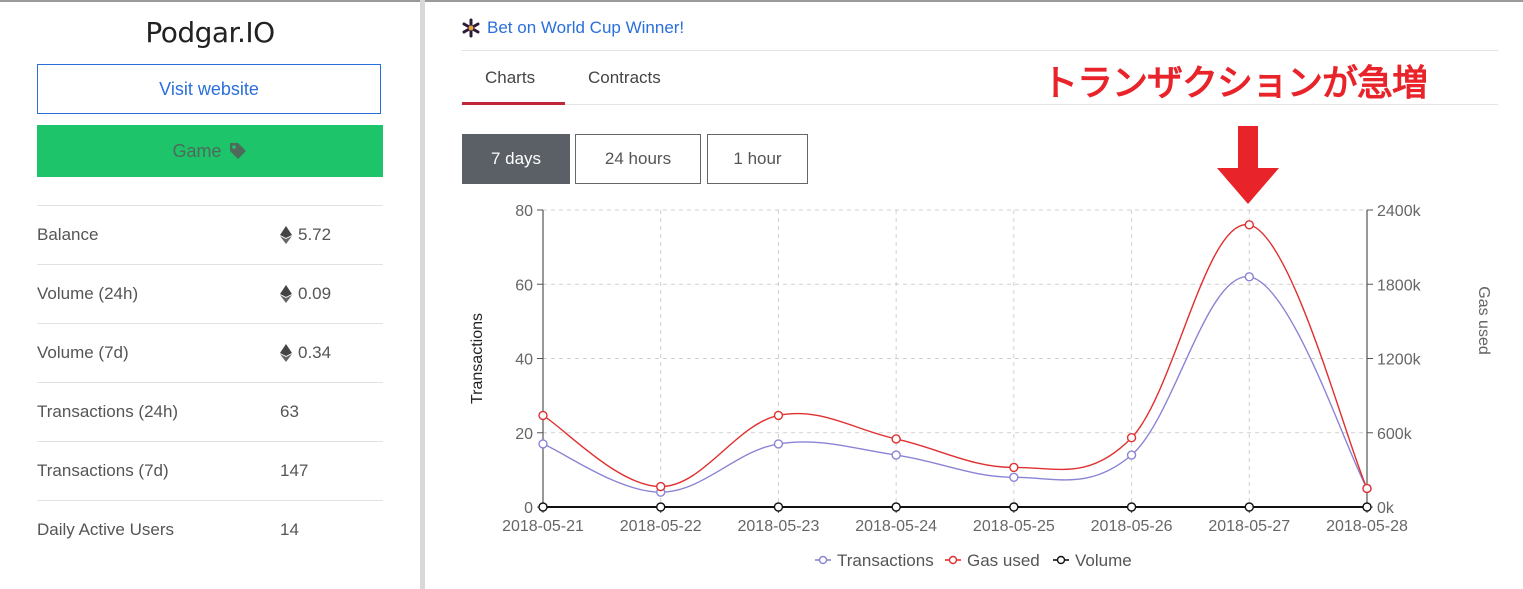  What do you see at coordinates (209, 89) in the screenshot?
I see `visit-website-button: Visit website` at bounding box center [209, 89].